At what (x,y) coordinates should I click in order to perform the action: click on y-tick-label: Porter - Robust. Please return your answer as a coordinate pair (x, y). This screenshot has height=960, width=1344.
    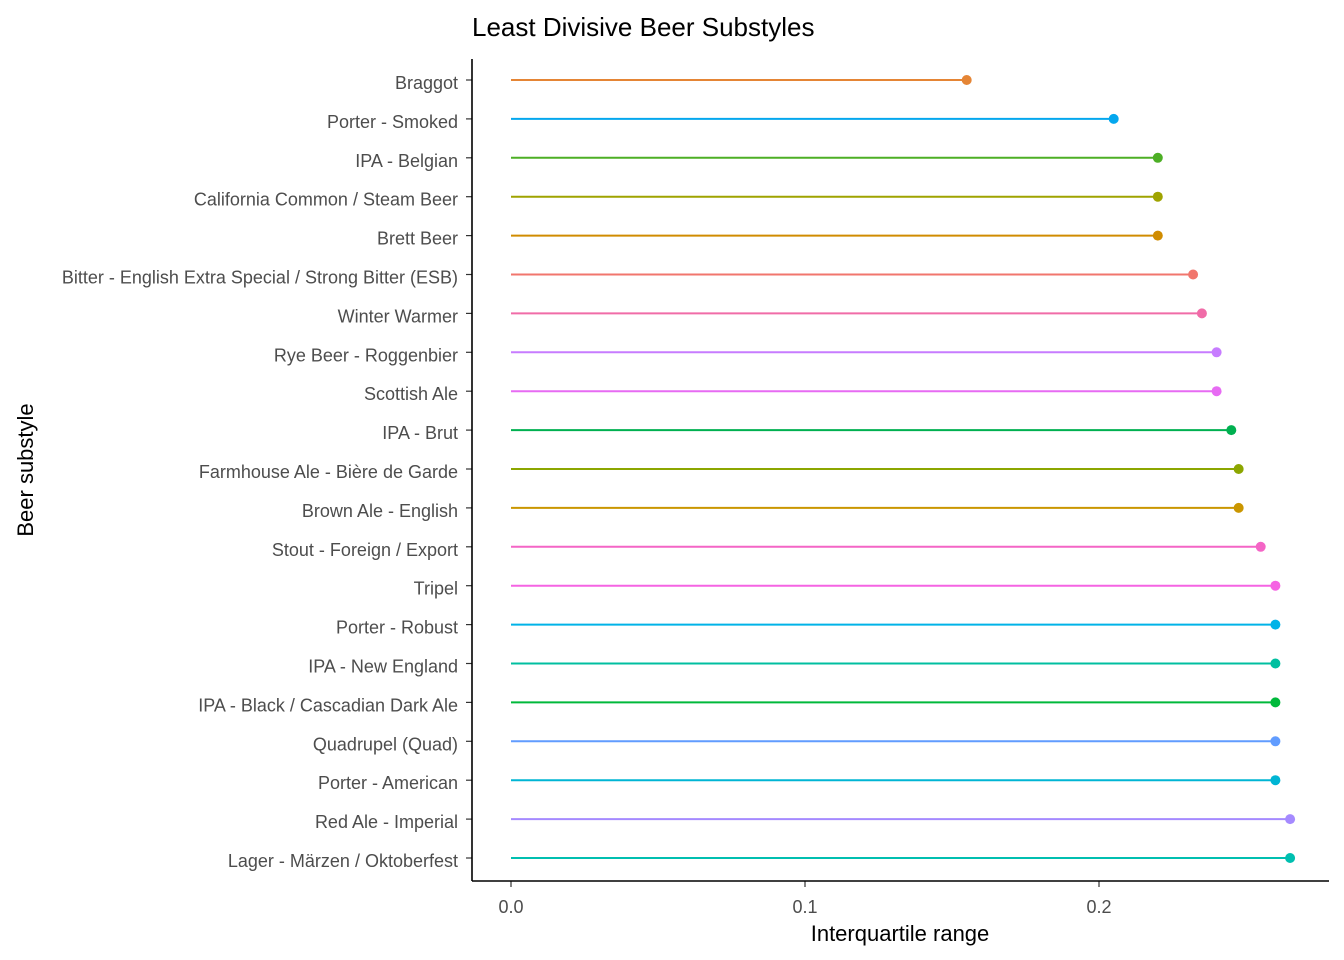
    Looking at the image, I should click on (397, 628).